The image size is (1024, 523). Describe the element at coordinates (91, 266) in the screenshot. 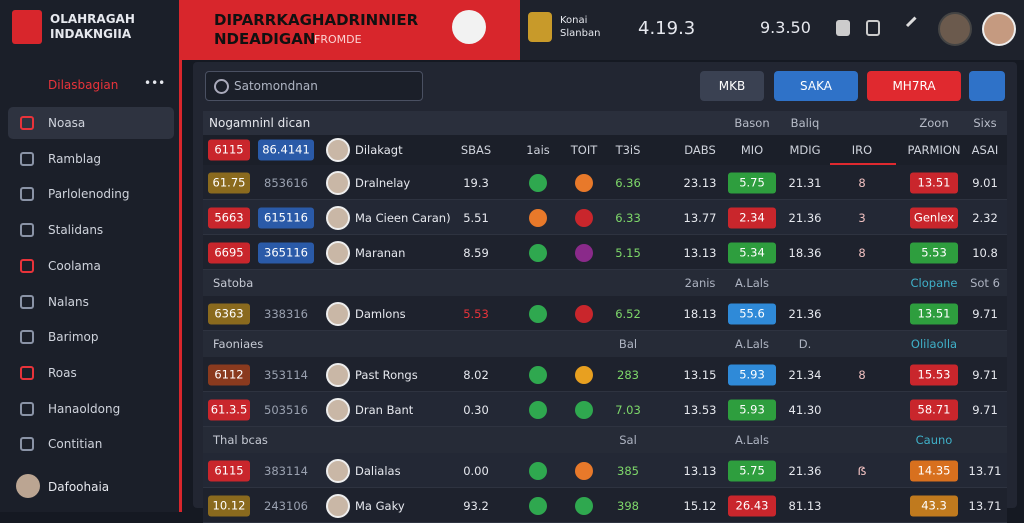

I see `menu-item: Coolama` at that location.